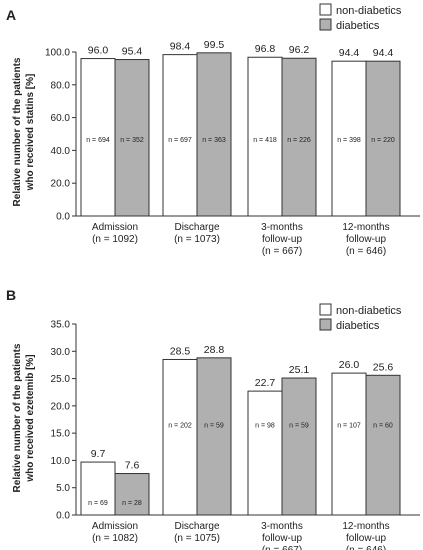 The width and height of the screenshot is (423, 550). Describe the element at coordinates (61, 352) in the screenshot. I see `y-tick-label: 30.0` at that location.